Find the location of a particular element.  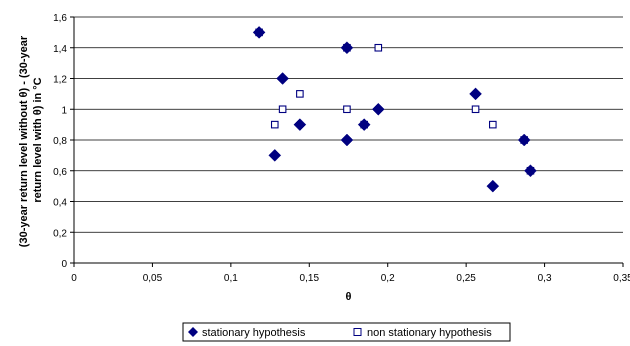

y-tick-label: 1,4 is located at coordinates (60, 49).